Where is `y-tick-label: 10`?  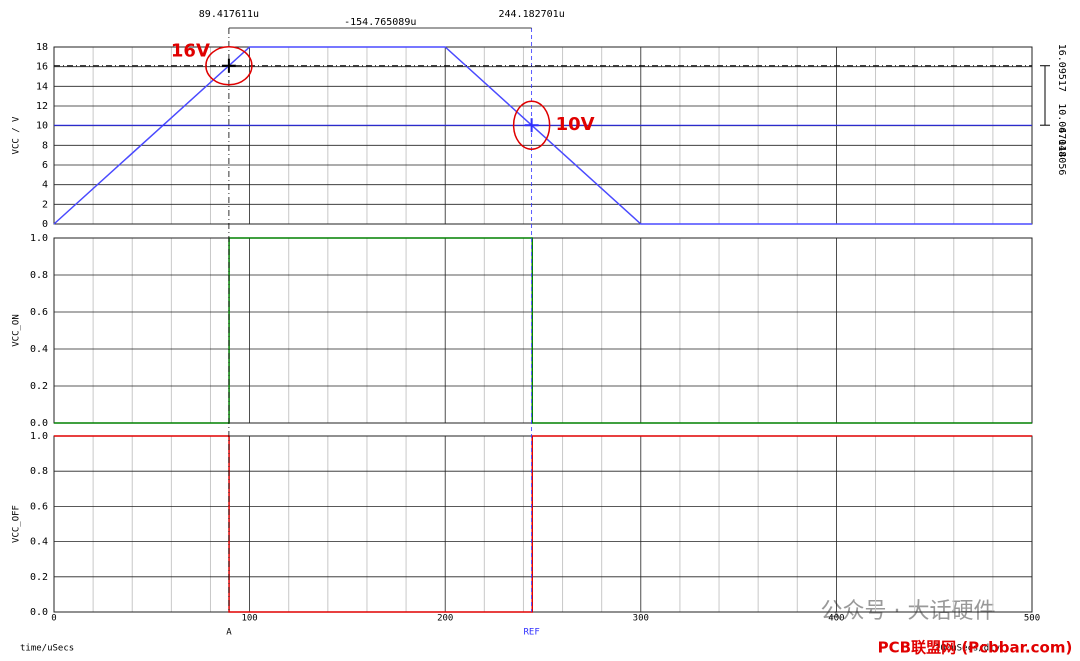
y-tick-label: 10 is located at coordinates (42, 126).